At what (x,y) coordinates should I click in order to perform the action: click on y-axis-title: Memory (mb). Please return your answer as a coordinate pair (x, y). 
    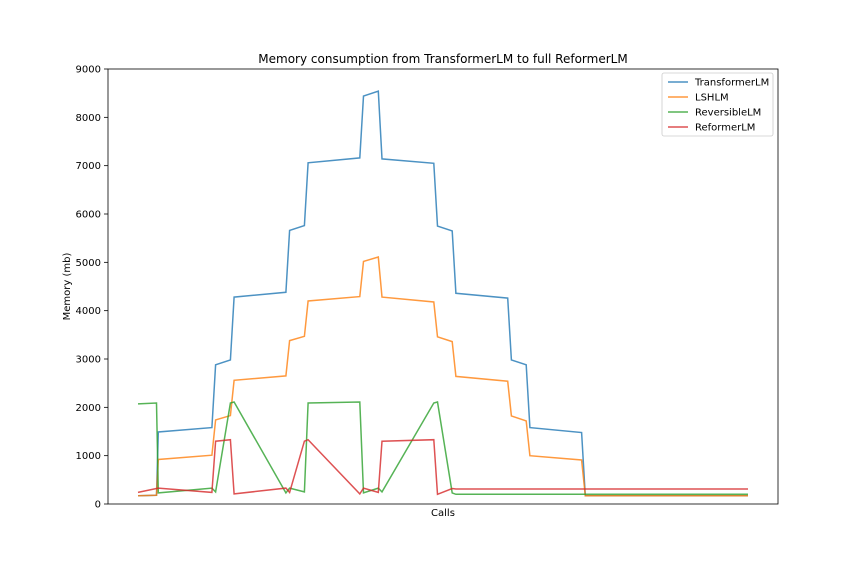
    Looking at the image, I should click on (67, 287).